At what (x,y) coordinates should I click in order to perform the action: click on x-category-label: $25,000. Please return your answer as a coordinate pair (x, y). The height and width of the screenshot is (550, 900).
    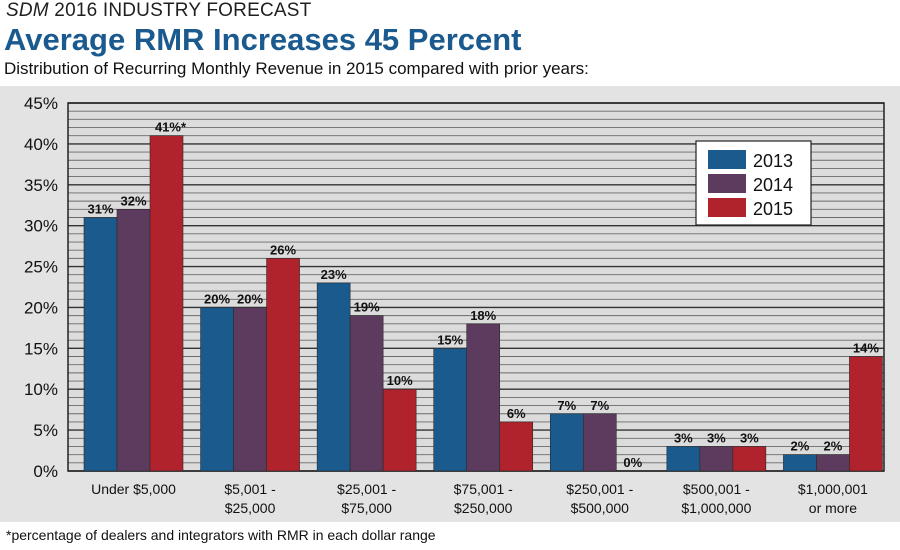
    Looking at the image, I should click on (250, 508).